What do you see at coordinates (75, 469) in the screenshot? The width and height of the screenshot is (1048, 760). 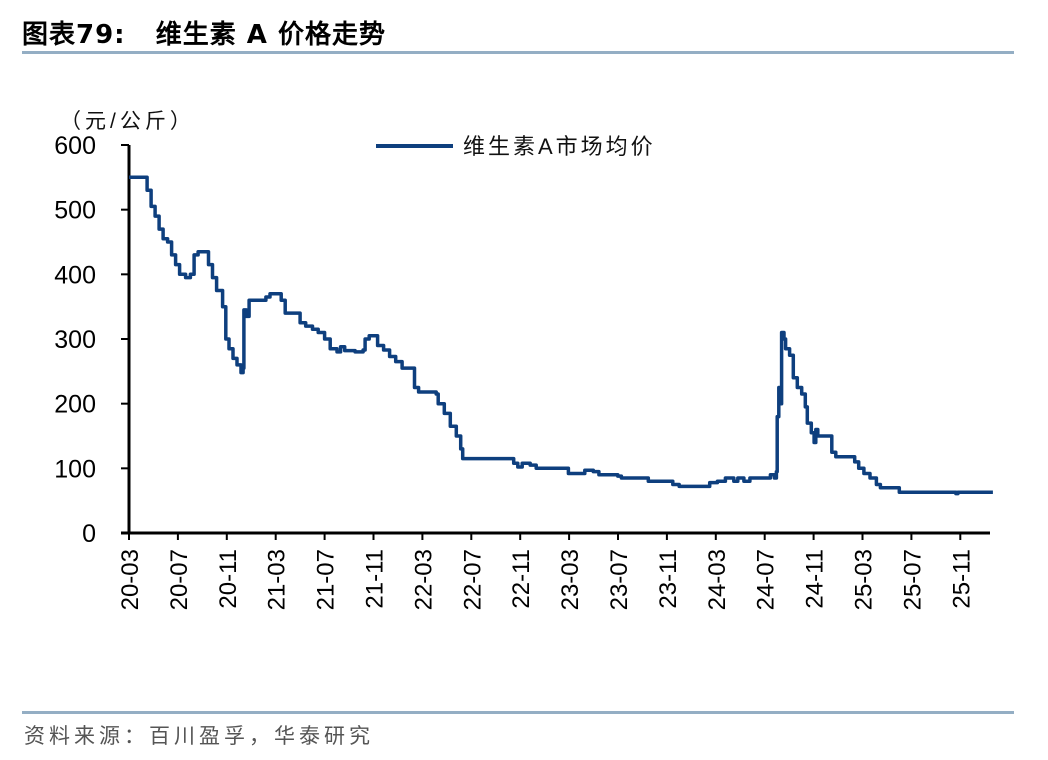 I see `y-tick-label: 100` at bounding box center [75, 469].